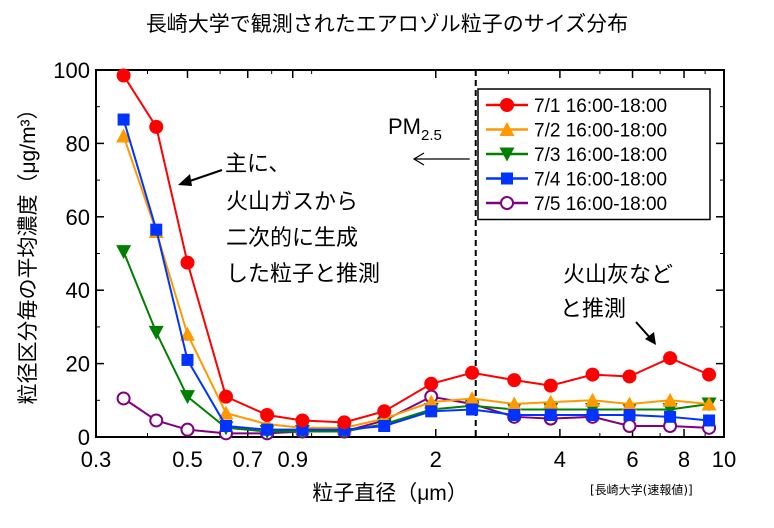 Image resolution: width=774 pixels, height=528 pixels. I want to click on annotation-gas-line: 火山ガスから, so click(292, 201).